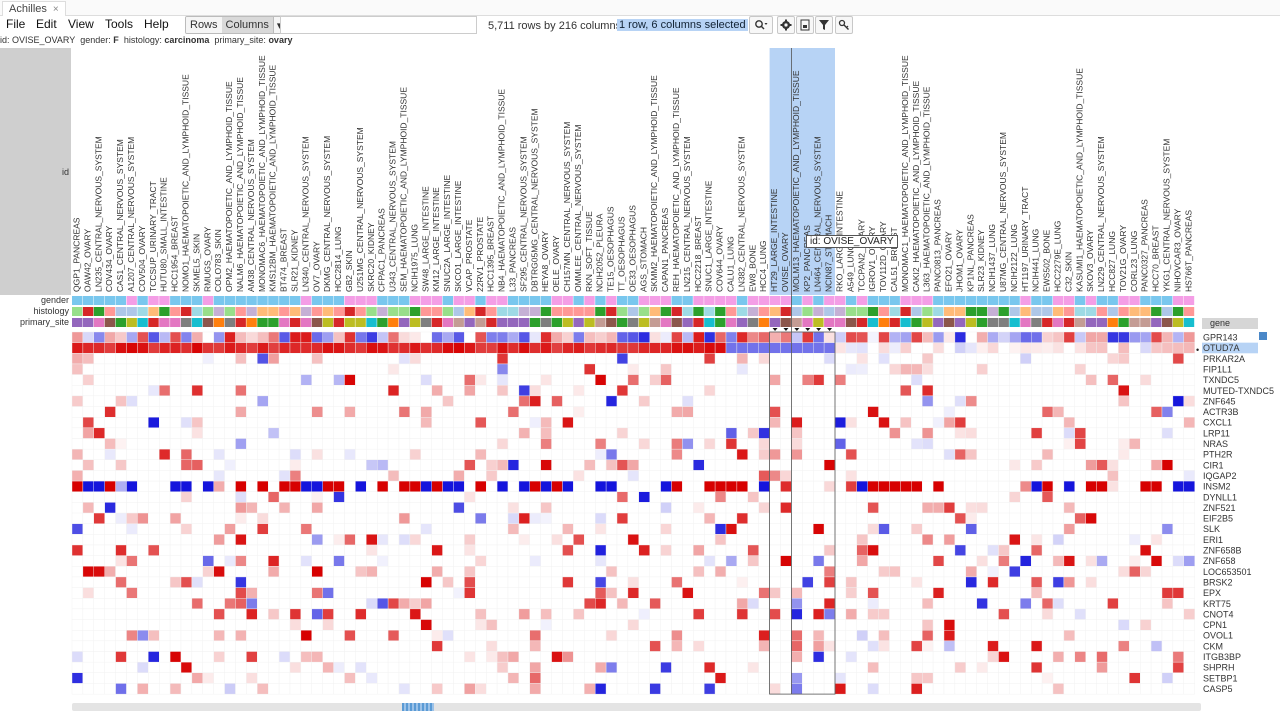  I want to click on histology-cell, so click(273, 311).